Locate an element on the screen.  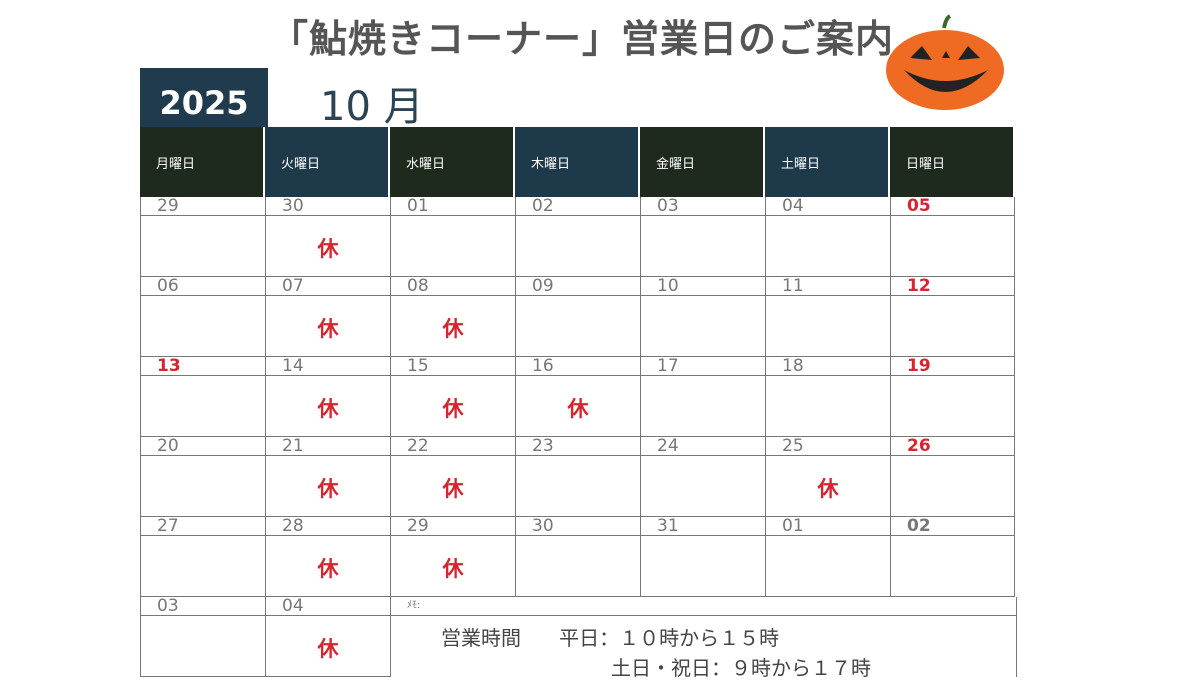
day-number: 12 is located at coordinates (952, 286).